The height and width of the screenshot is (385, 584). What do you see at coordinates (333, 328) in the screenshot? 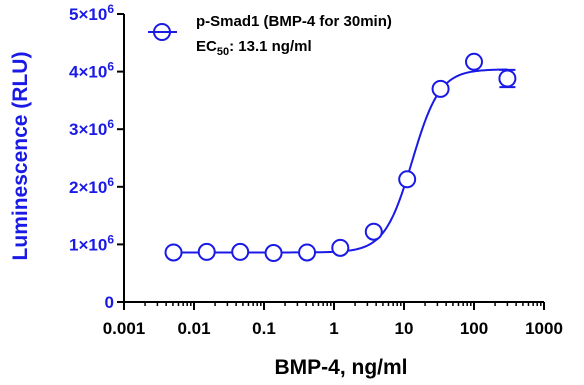
I see `x-tick-label: 1` at bounding box center [333, 328].